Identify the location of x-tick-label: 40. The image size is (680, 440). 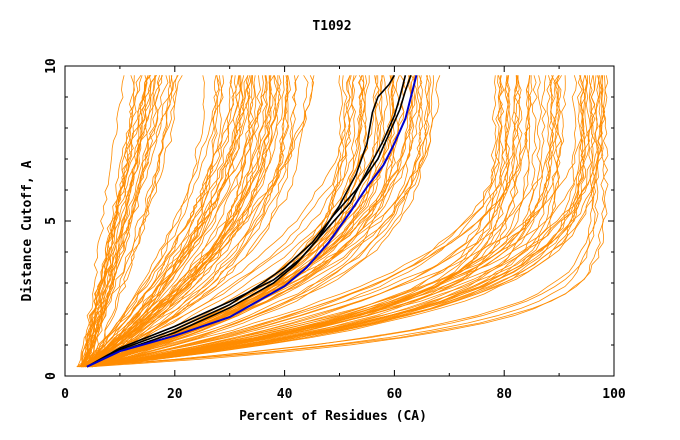
(285, 394).